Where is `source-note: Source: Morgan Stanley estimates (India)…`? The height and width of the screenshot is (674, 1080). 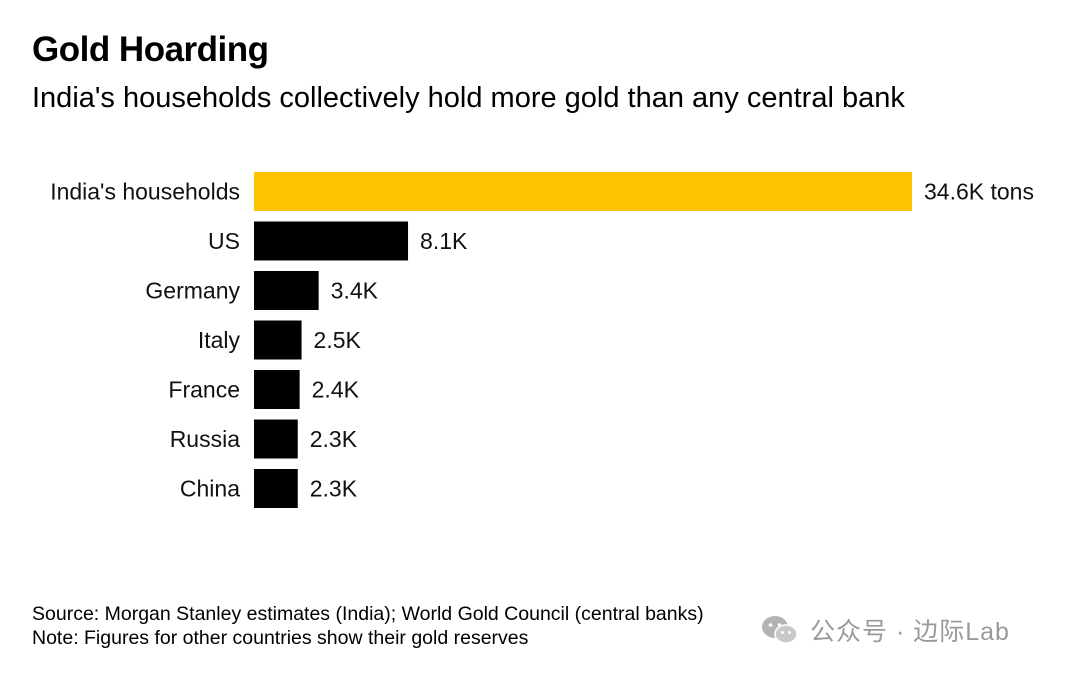 source-note: Source: Morgan Stanley estimates (India)… is located at coordinates (368, 614).